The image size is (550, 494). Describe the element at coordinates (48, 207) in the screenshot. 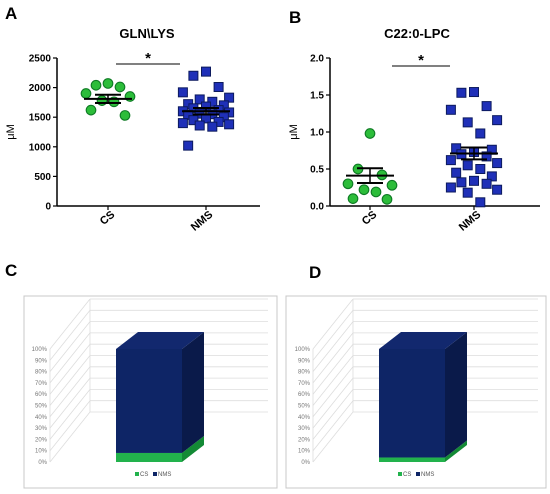

I see `y-tick-label-a: 0` at that location.